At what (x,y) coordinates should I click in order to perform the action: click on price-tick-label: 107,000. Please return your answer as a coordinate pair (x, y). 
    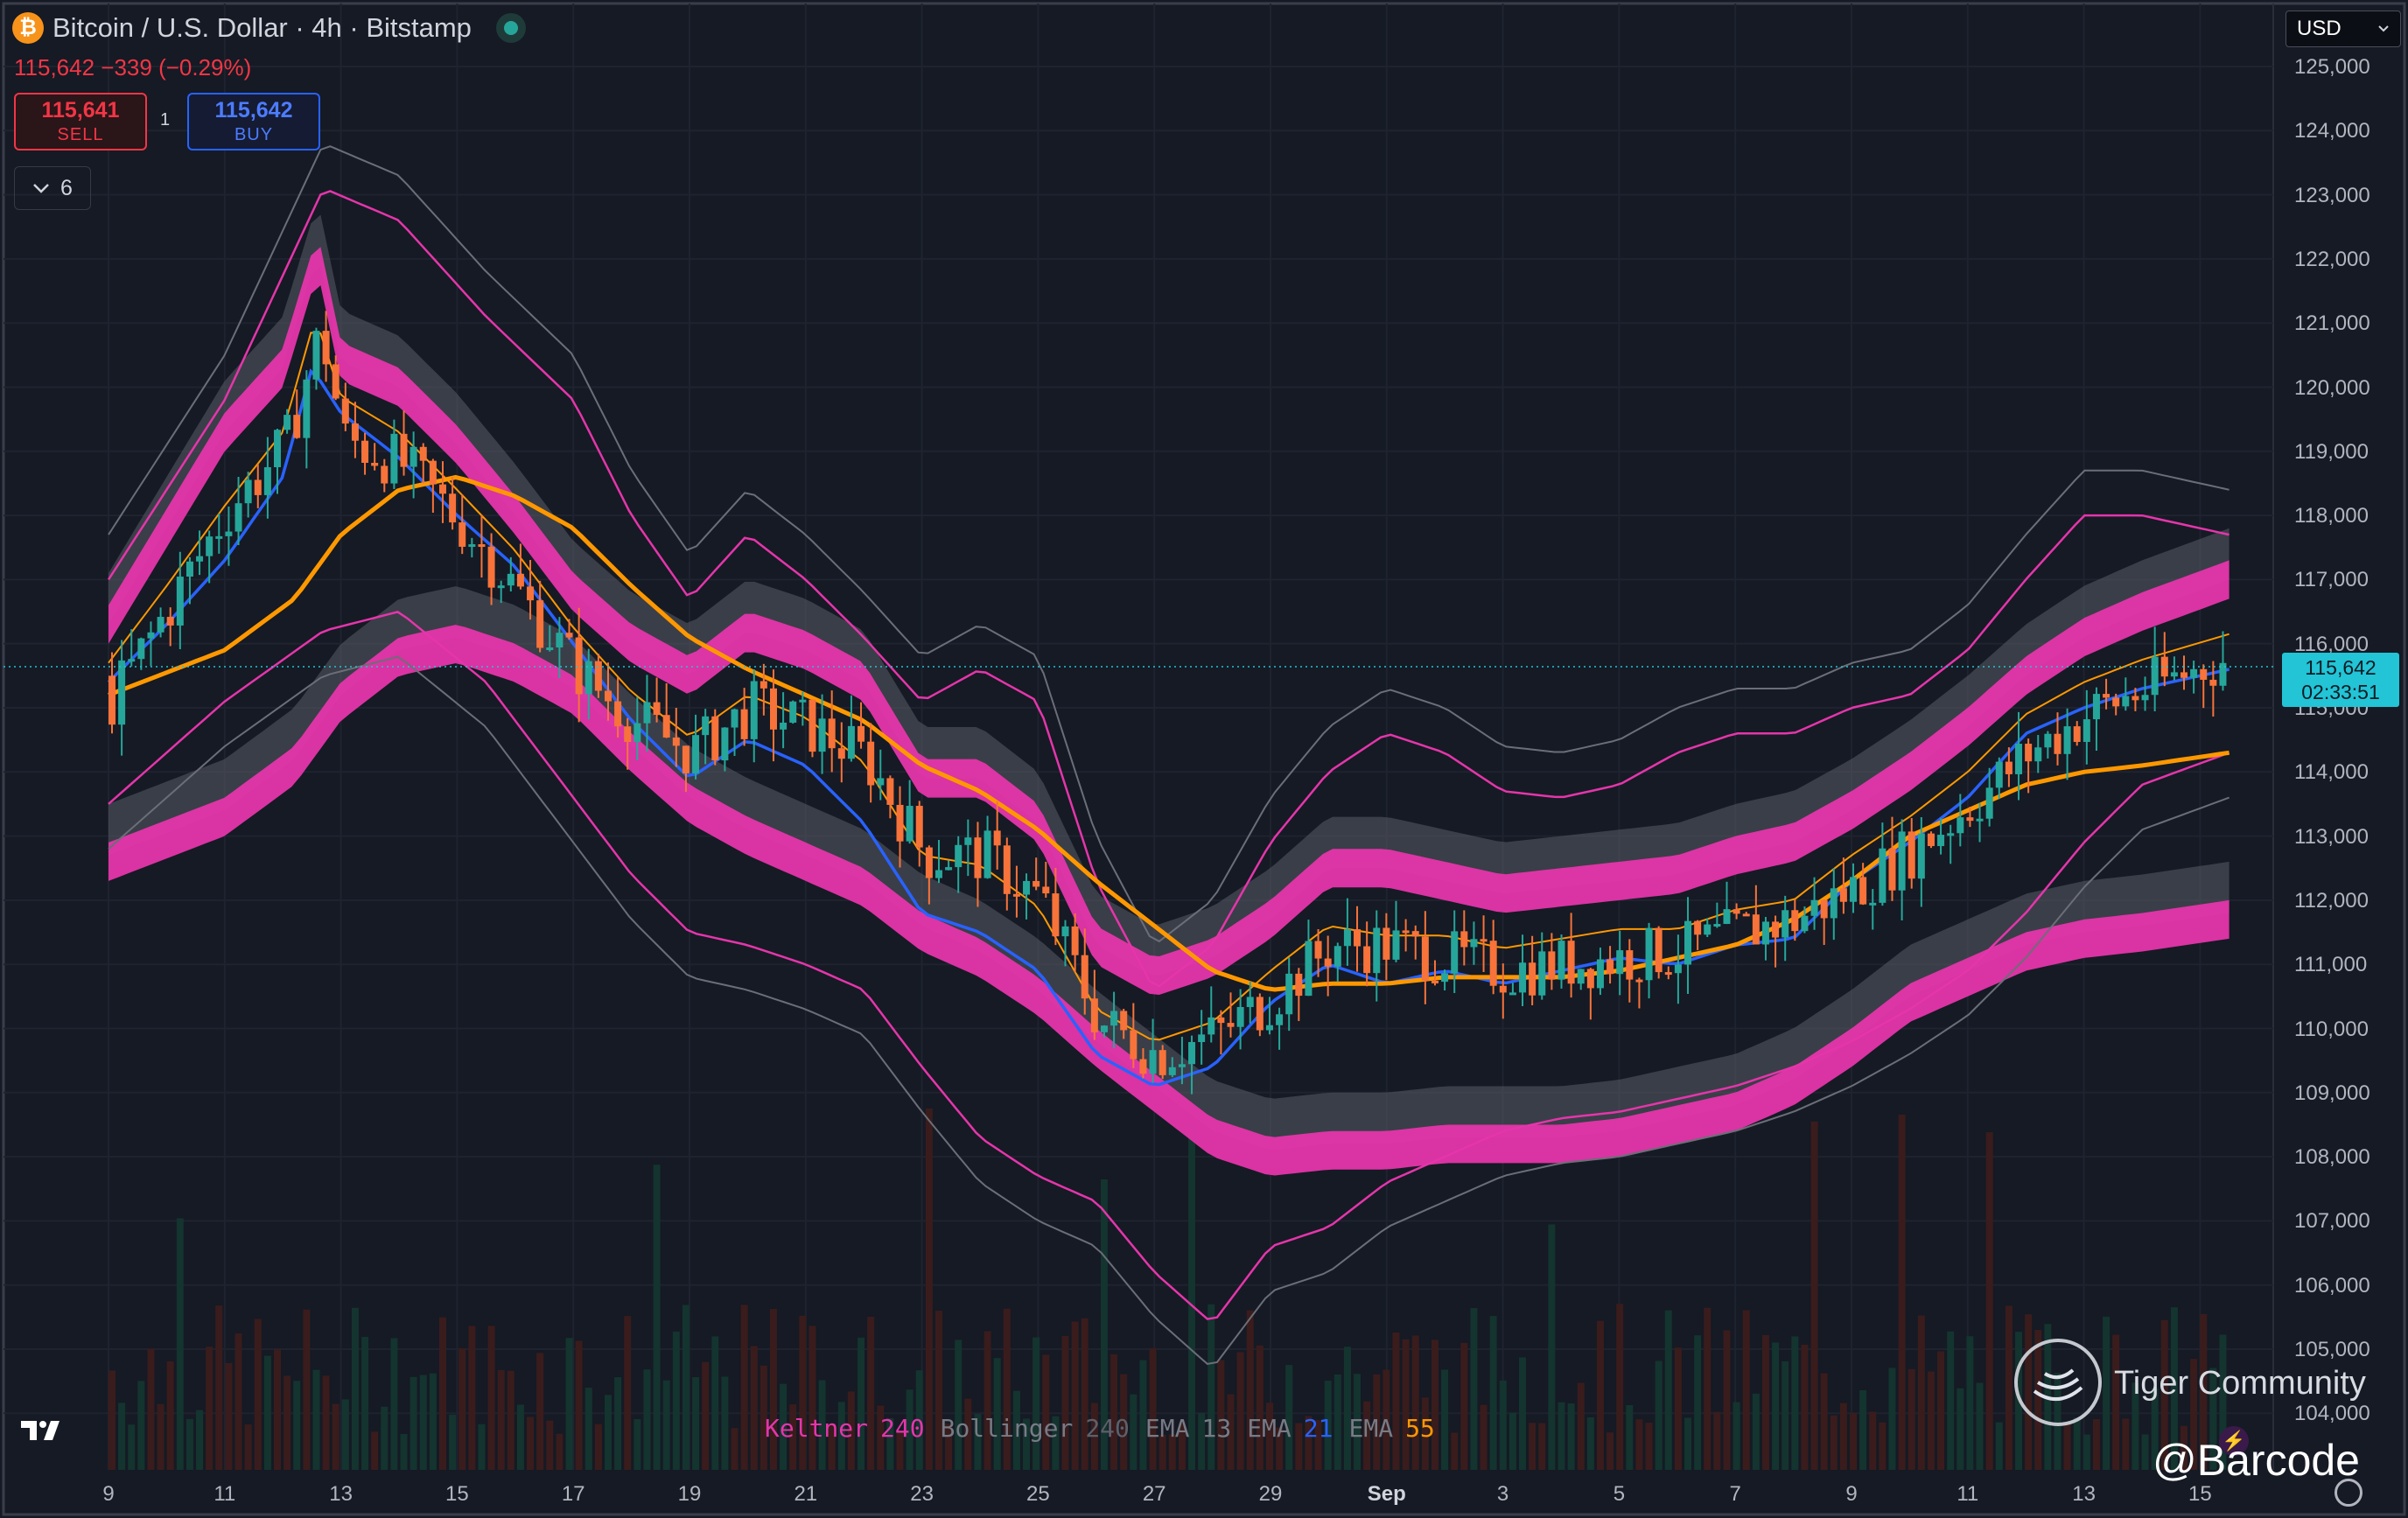
    Looking at the image, I should click on (2332, 1221).